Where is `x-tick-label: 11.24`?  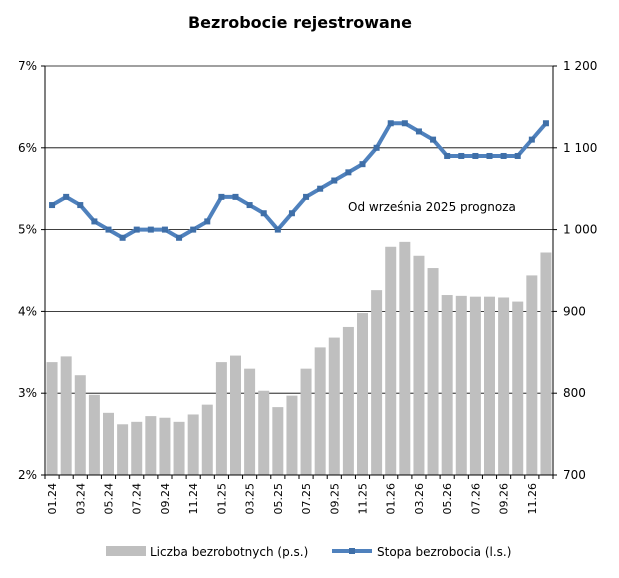 x-tick-label: 11.24 is located at coordinates (193, 499).